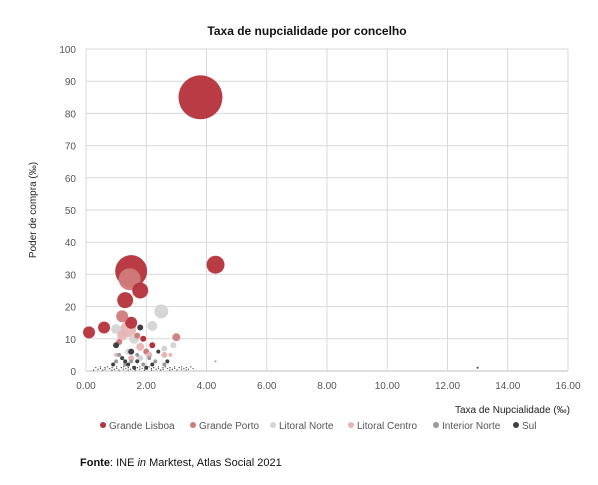 The width and height of the screenshot is (598, 485). I want to click on legend-item: Grande Lisboa, so click(137, 426).